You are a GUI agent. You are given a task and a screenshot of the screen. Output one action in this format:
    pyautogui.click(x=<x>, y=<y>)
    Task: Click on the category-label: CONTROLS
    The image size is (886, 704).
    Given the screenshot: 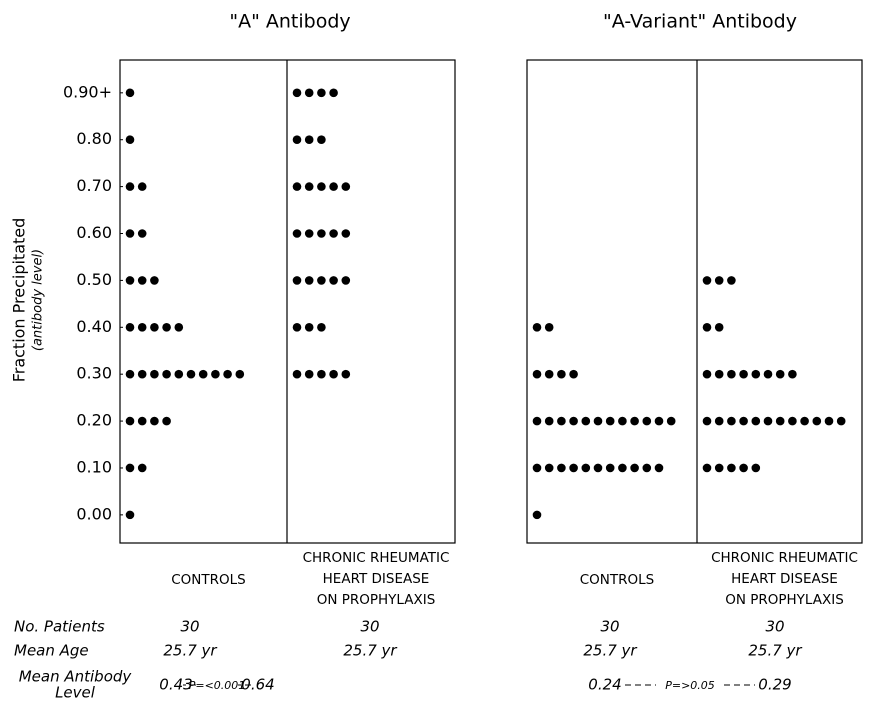 What is the action you would take?
    pyautogui.click(x=208, y=580)
    